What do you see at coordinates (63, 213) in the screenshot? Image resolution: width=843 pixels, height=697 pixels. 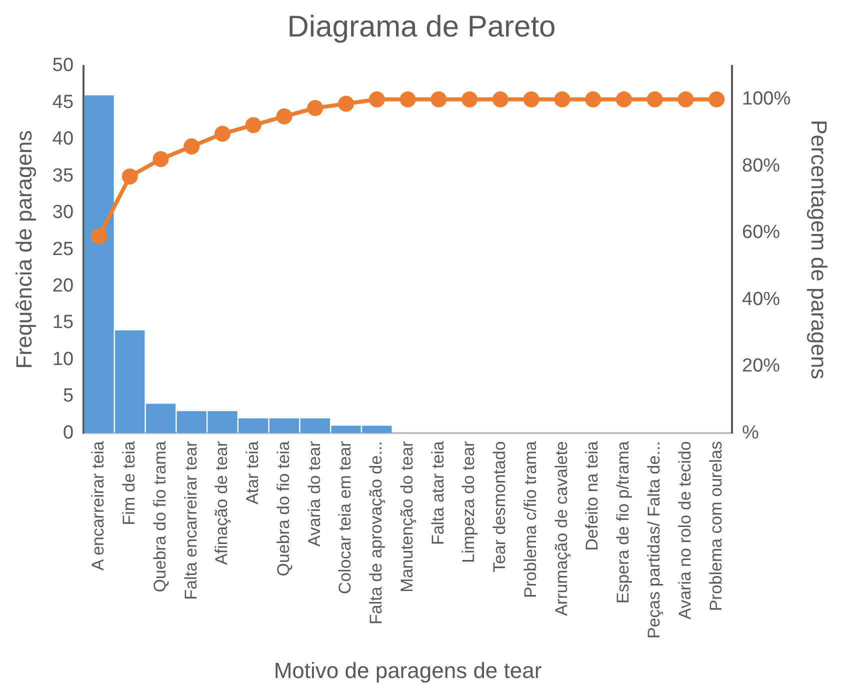 I see `y-tick-label: 30` at bounding box center [63, 213].